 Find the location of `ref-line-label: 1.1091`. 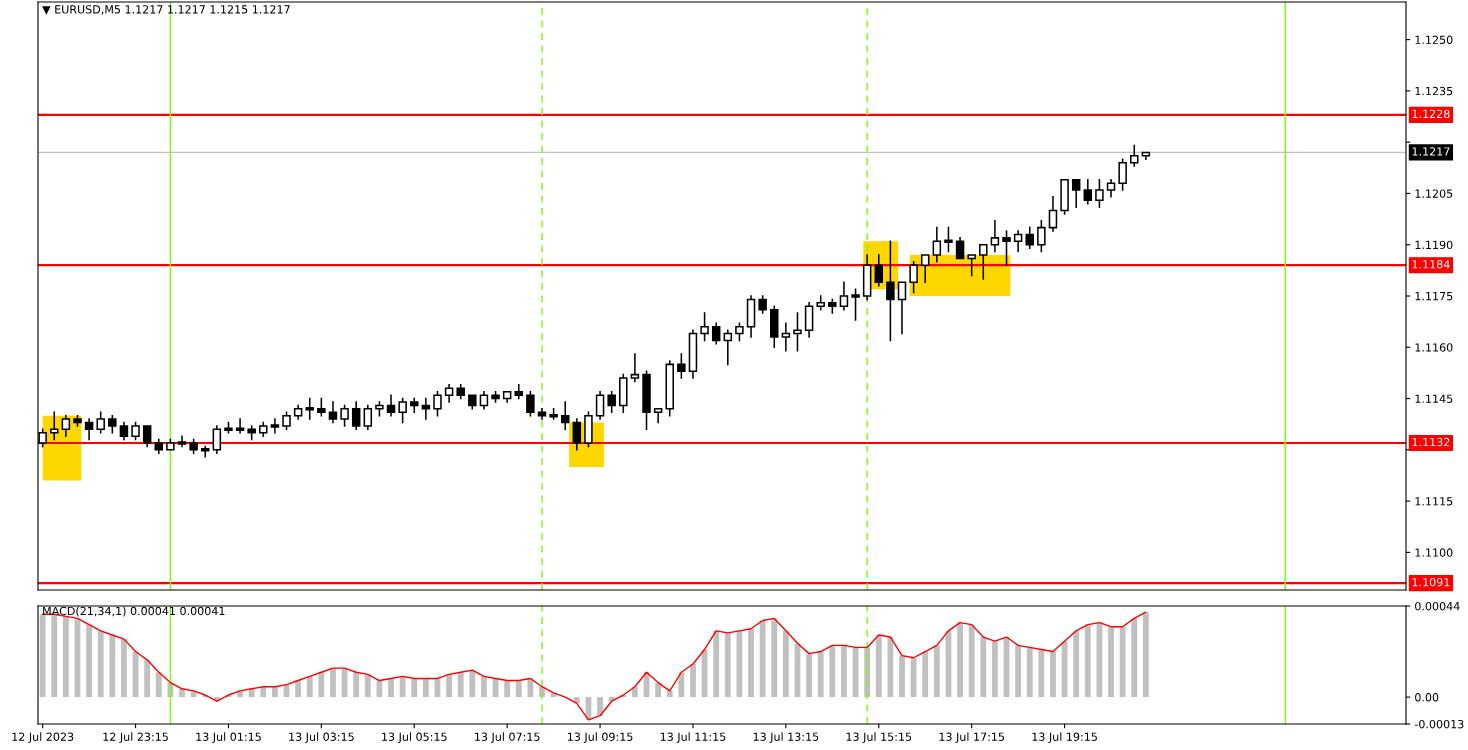

ref-line-label: 1.1091 is located at coordinates (1431, 582).